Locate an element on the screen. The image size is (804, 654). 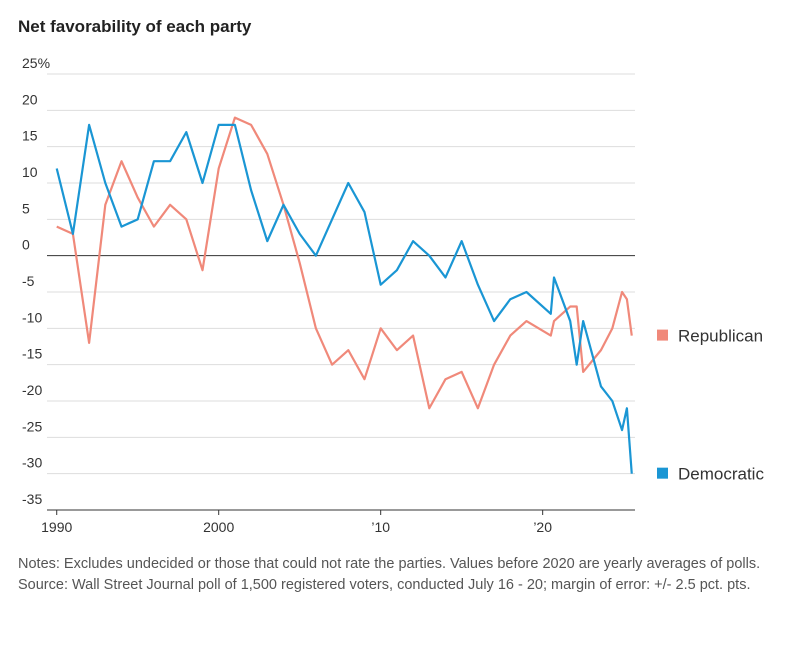
y-tick-label: -30 is located at coordinates (32, 463).